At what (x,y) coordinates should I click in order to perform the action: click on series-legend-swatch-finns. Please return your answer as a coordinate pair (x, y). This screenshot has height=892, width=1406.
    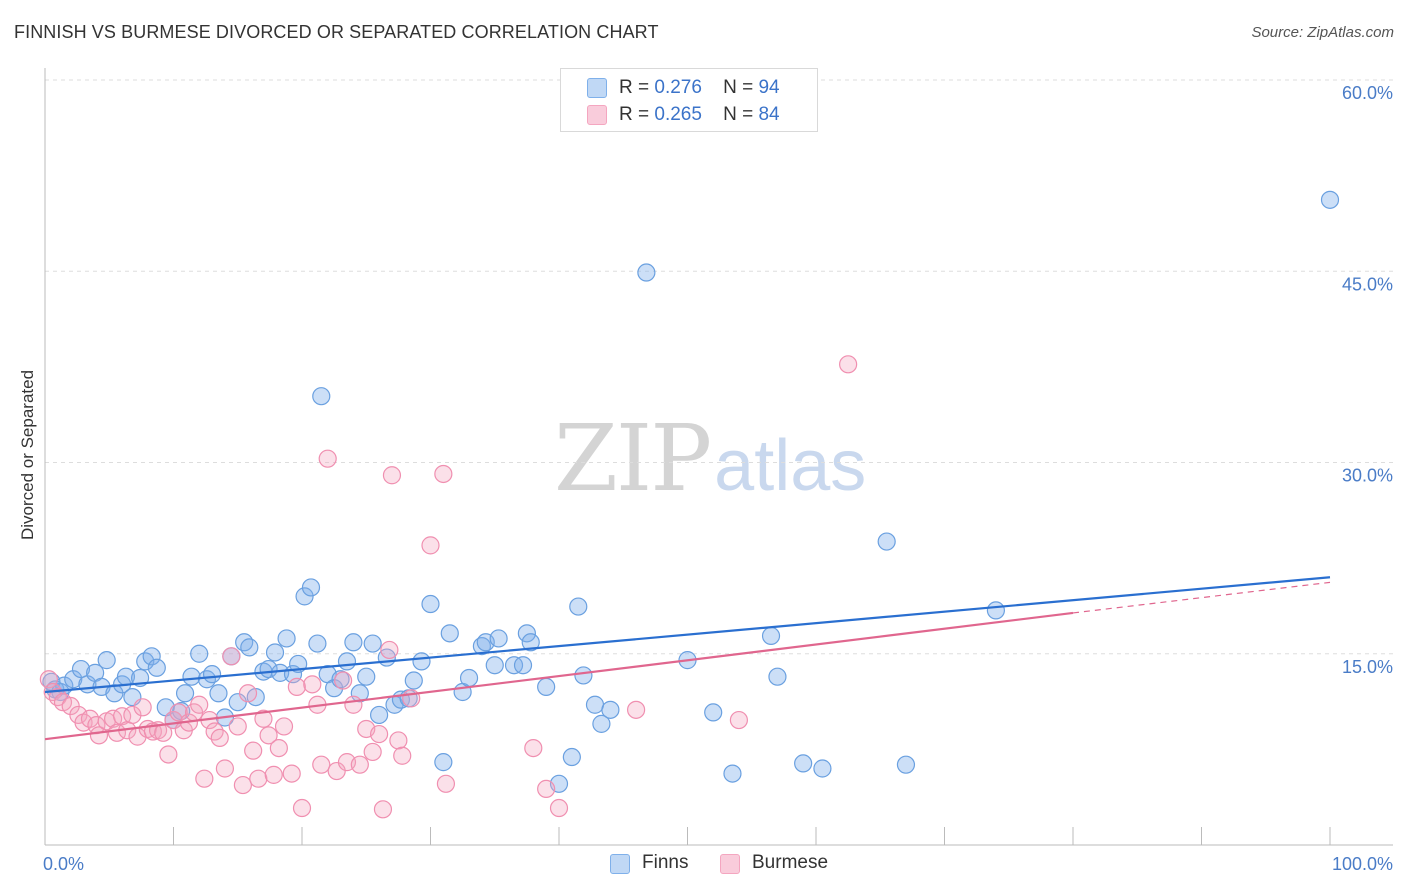
    Looking at the image, I should click on (620, 864).